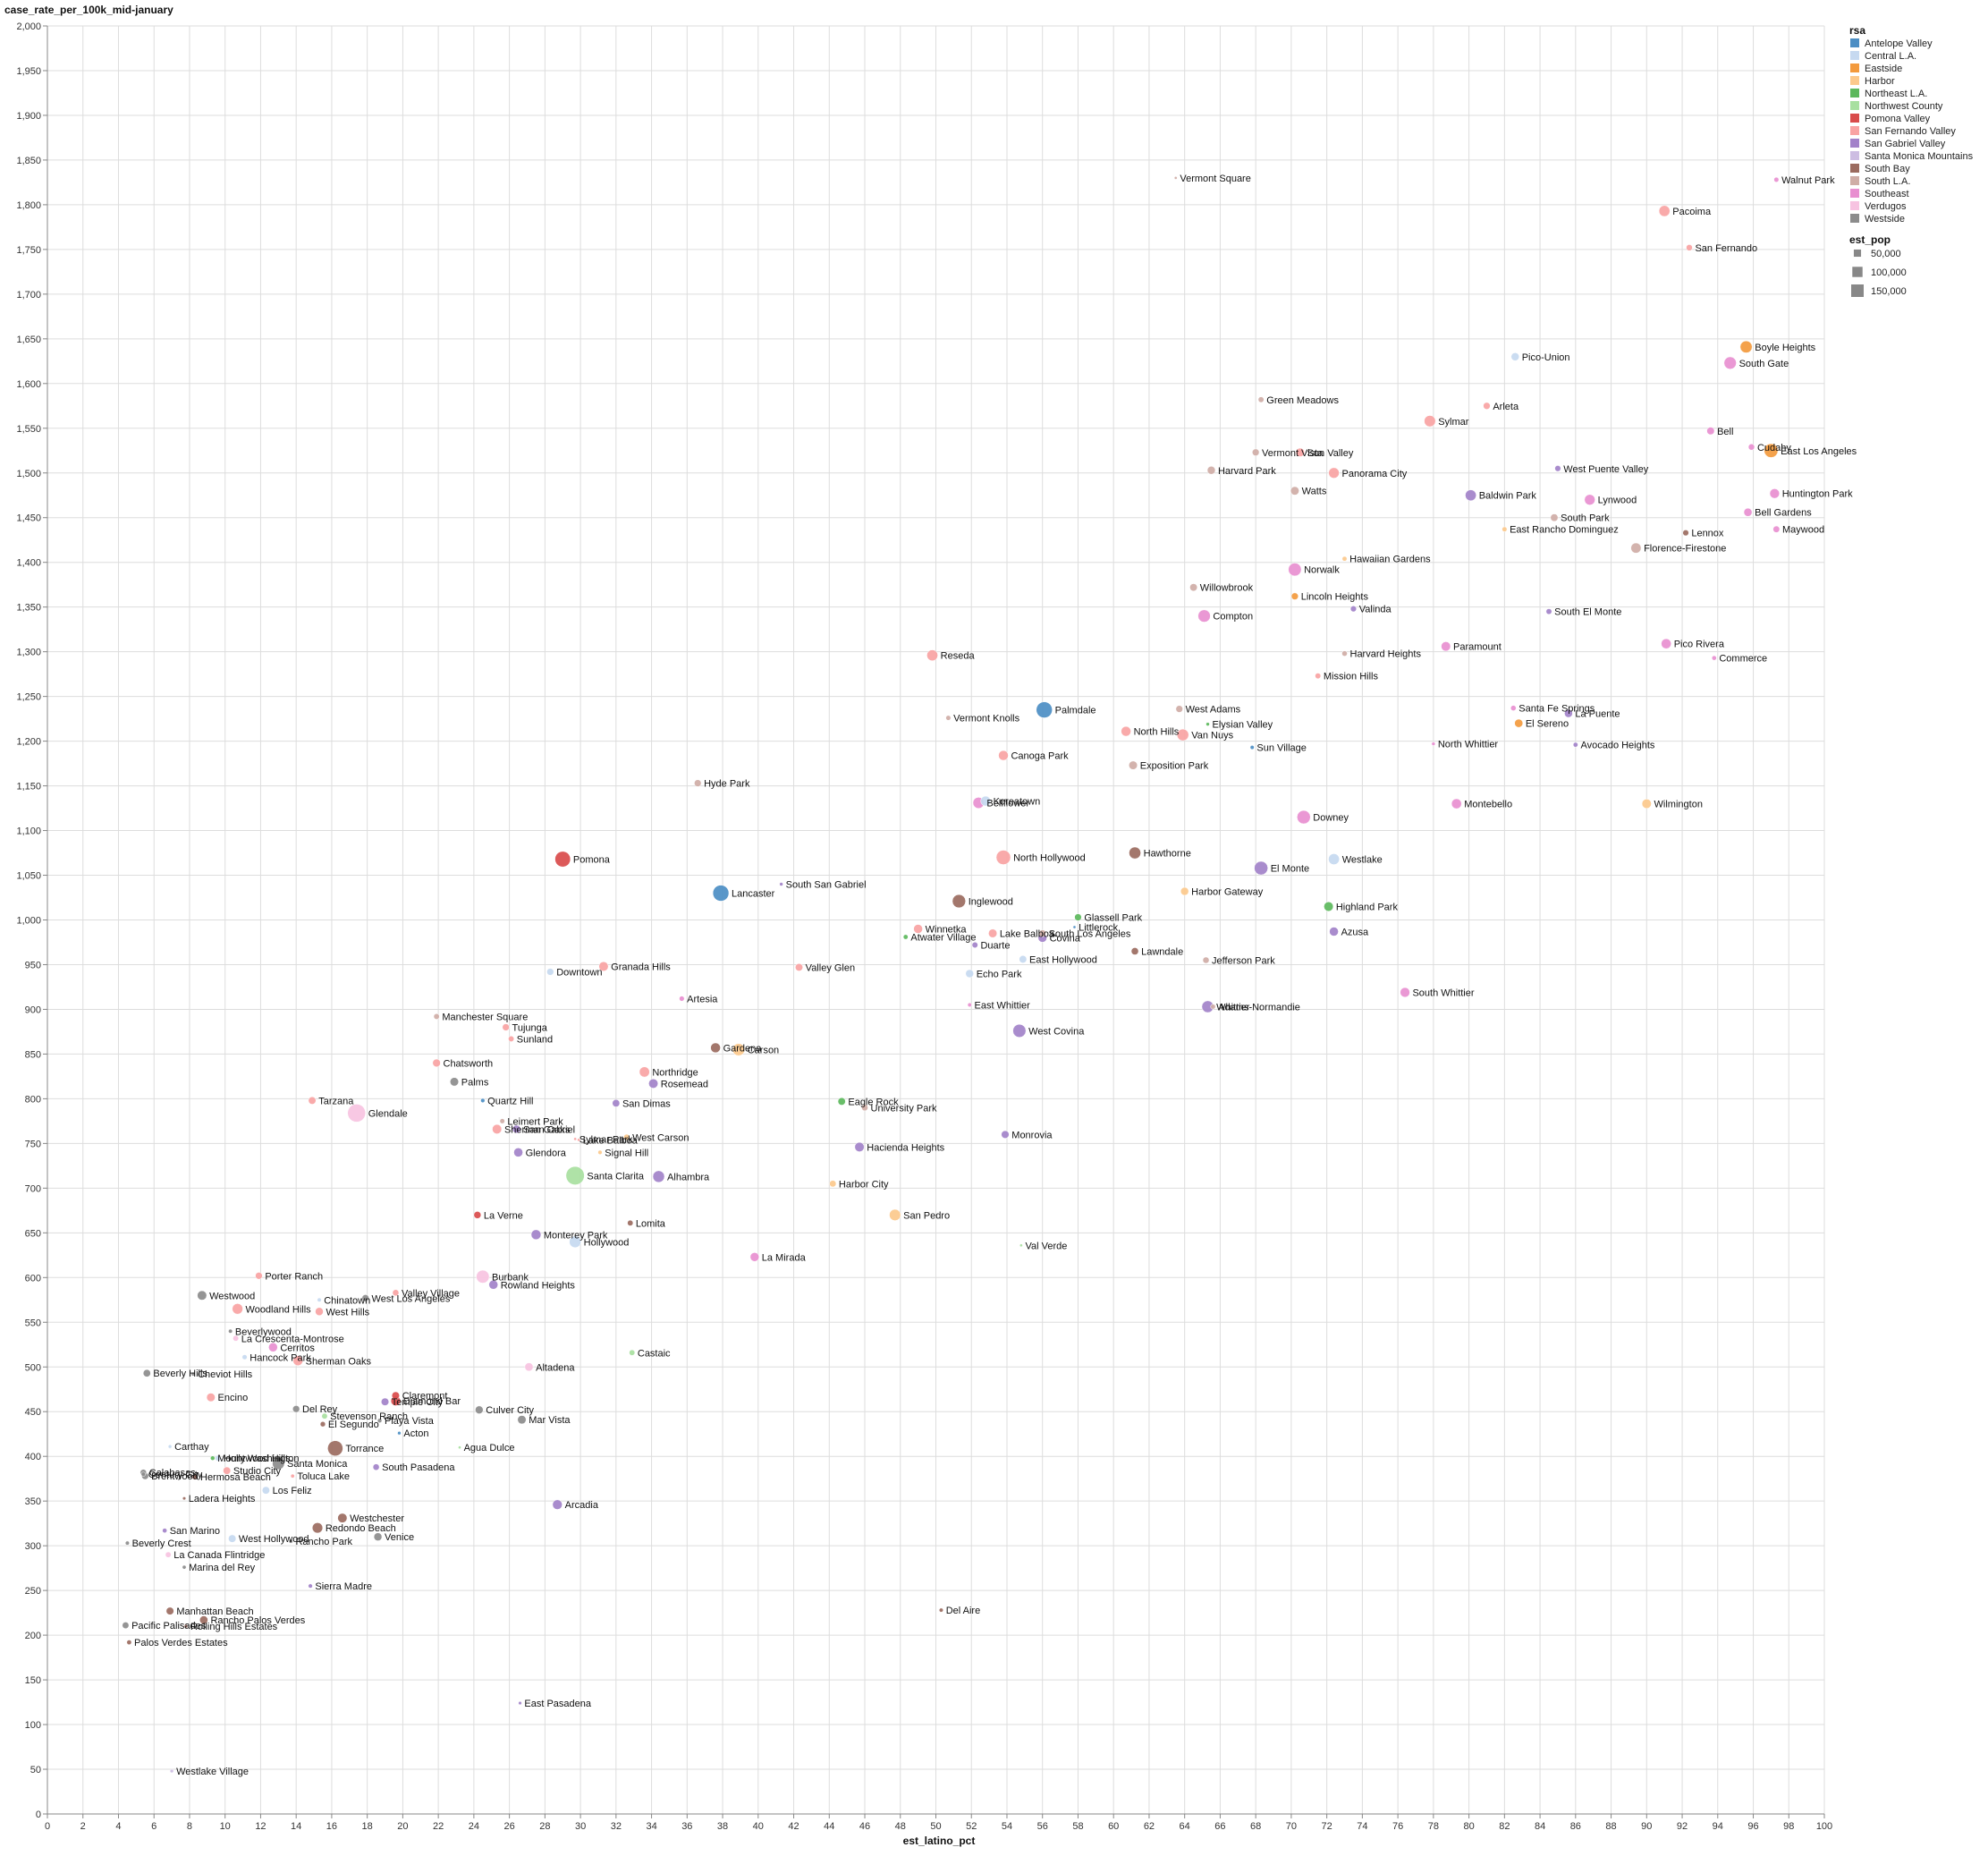 The width and height of the screenshot is (1988, 1856). I want to click on data-point-label: Cheviot Hills, so click(226, 1374).